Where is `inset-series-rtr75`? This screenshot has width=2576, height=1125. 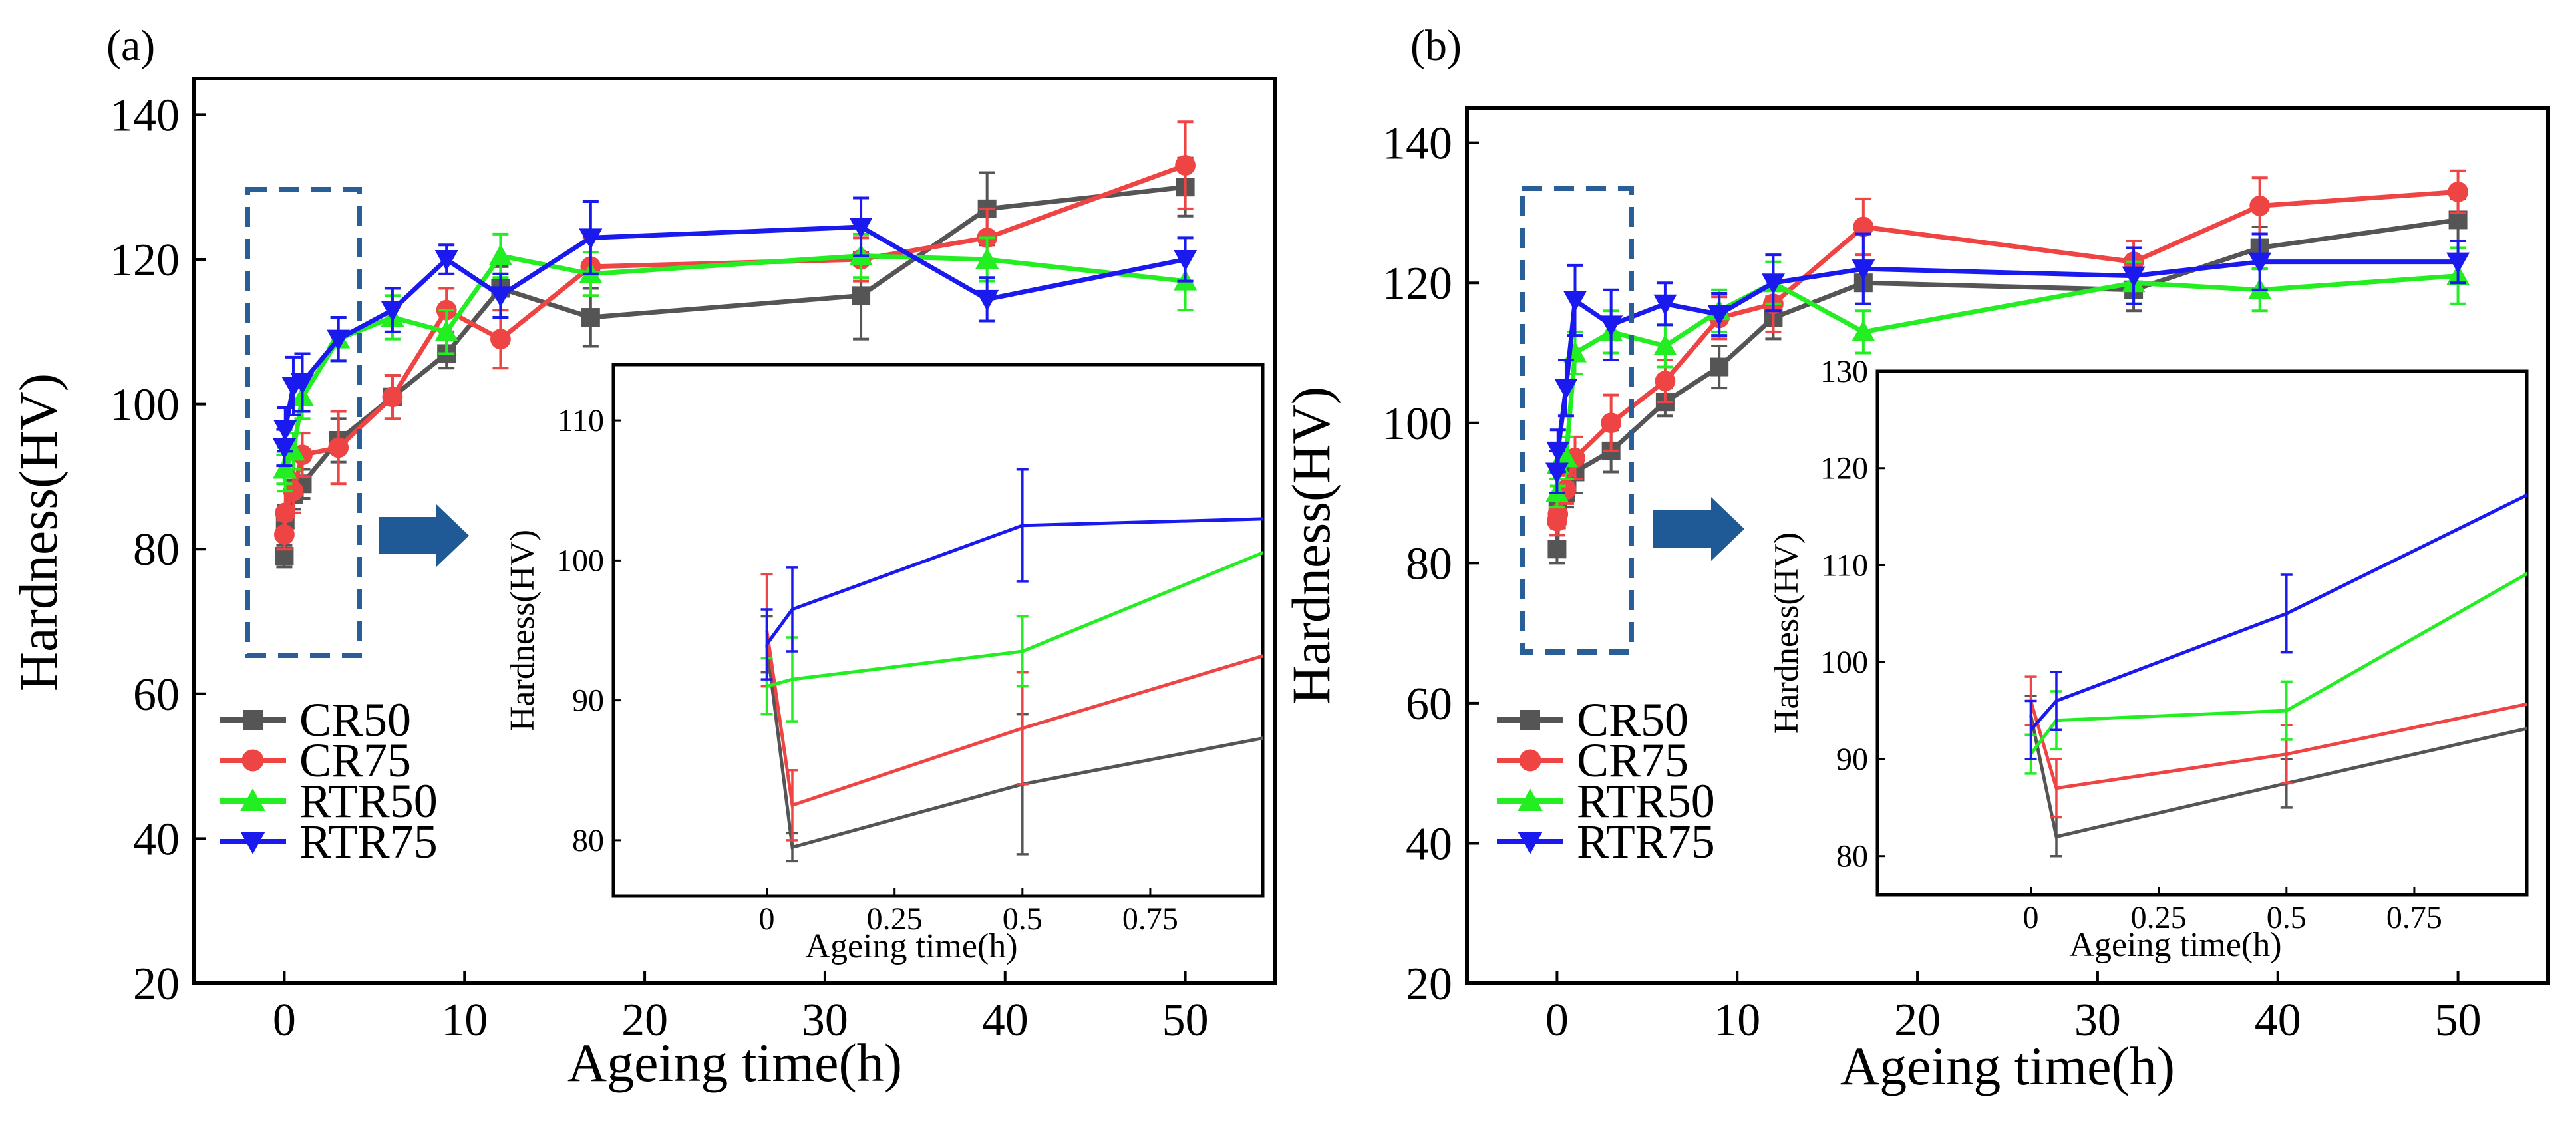
inset-series-rtr75 is located at coordinates (2275, 626).